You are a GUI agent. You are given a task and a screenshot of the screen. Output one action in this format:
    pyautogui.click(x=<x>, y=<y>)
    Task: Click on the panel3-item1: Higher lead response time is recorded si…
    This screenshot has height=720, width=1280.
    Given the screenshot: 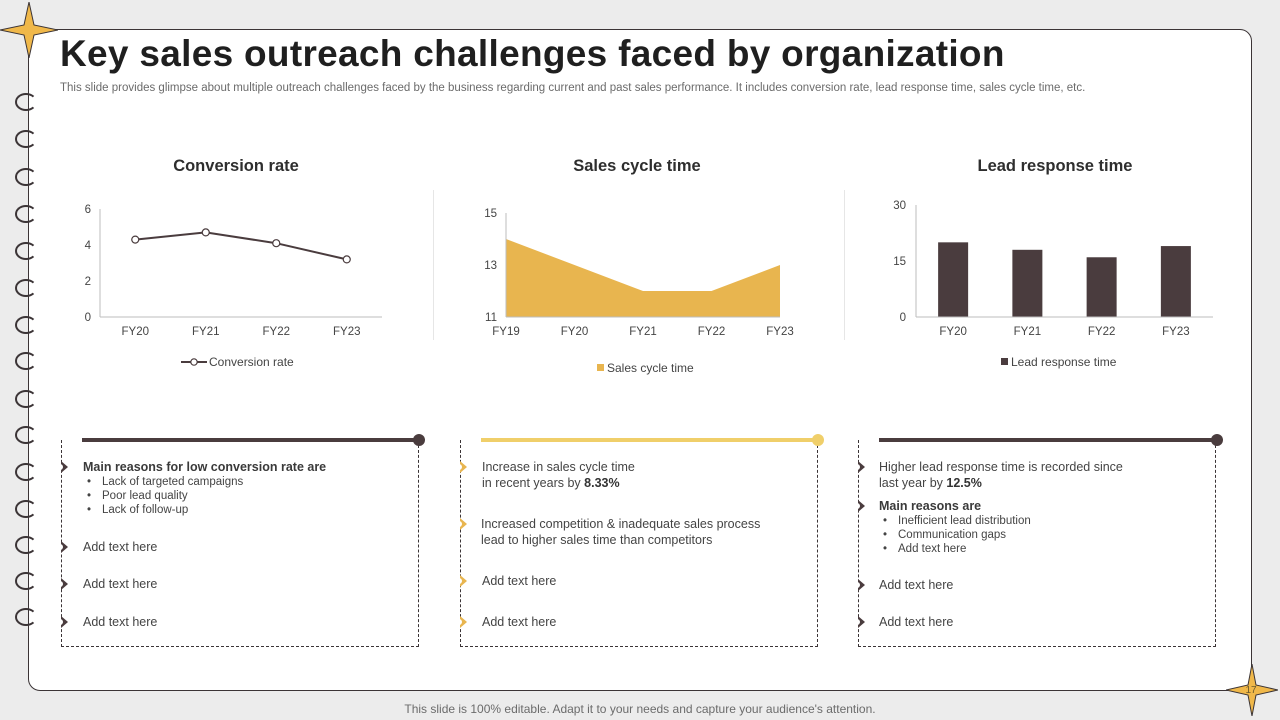 What is the action you would take?
    pyautogui.click(x=1001, y=475)
    